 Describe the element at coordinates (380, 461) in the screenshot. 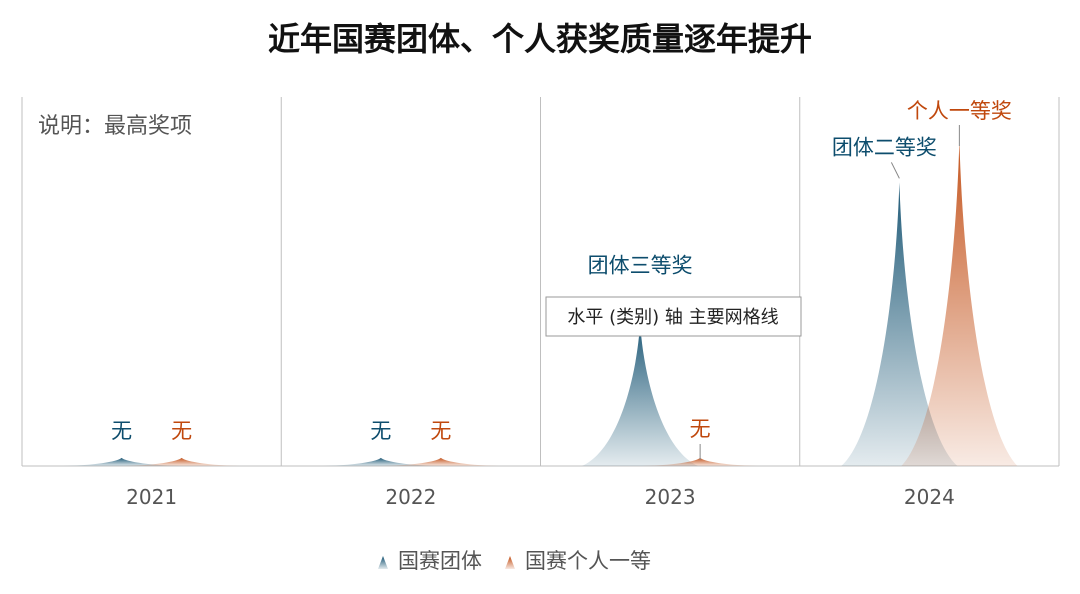

I see `peak-team-2022` at that location.